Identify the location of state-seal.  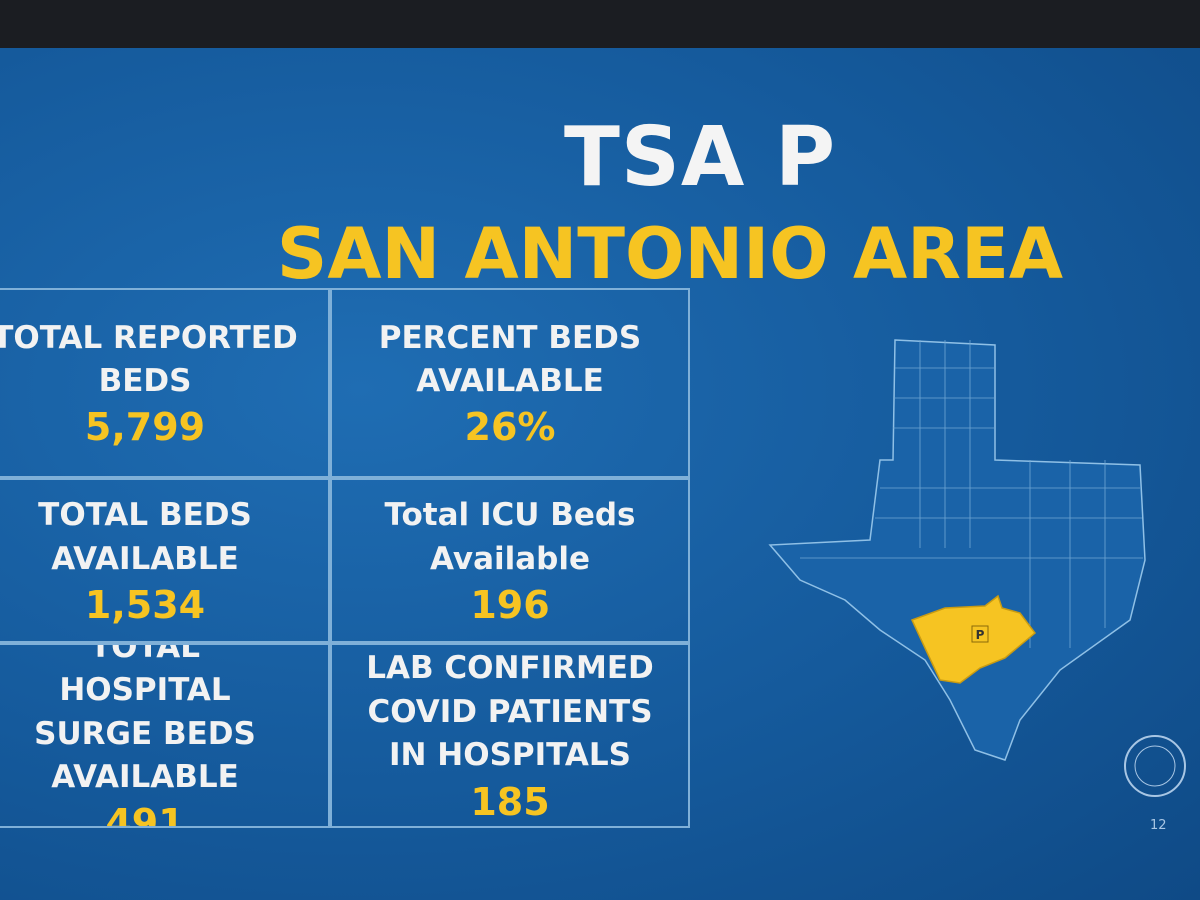
(1155, 766).